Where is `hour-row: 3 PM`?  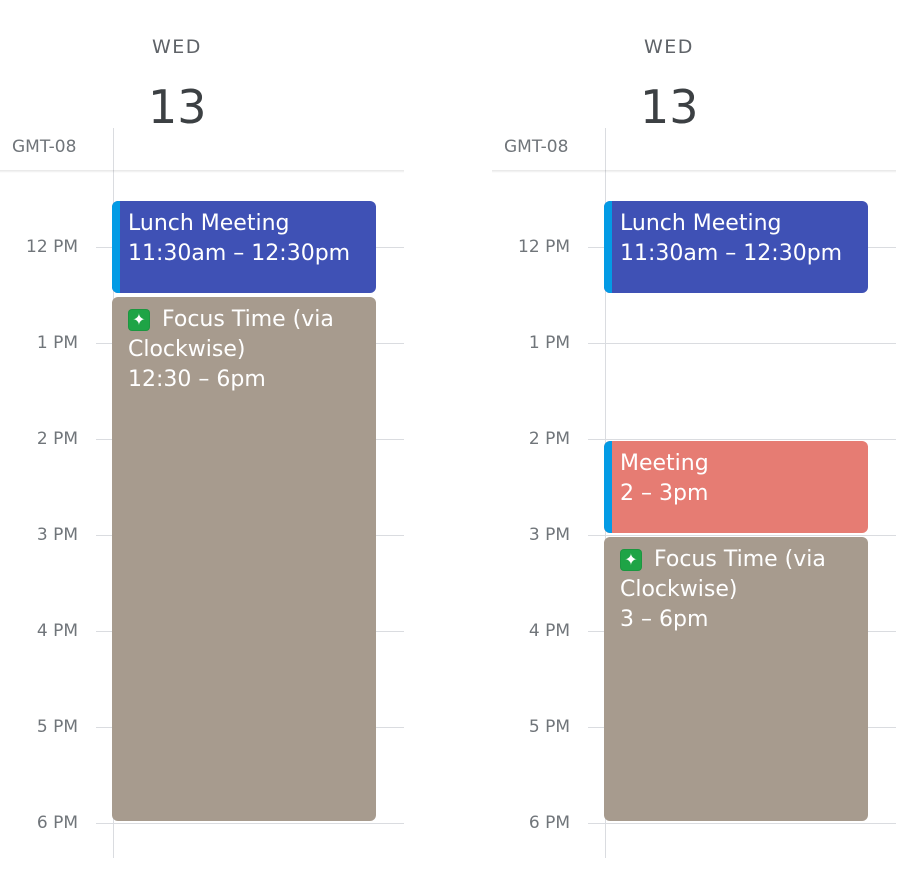 hour-row: 3 PM is located at coordinates (694, 535).